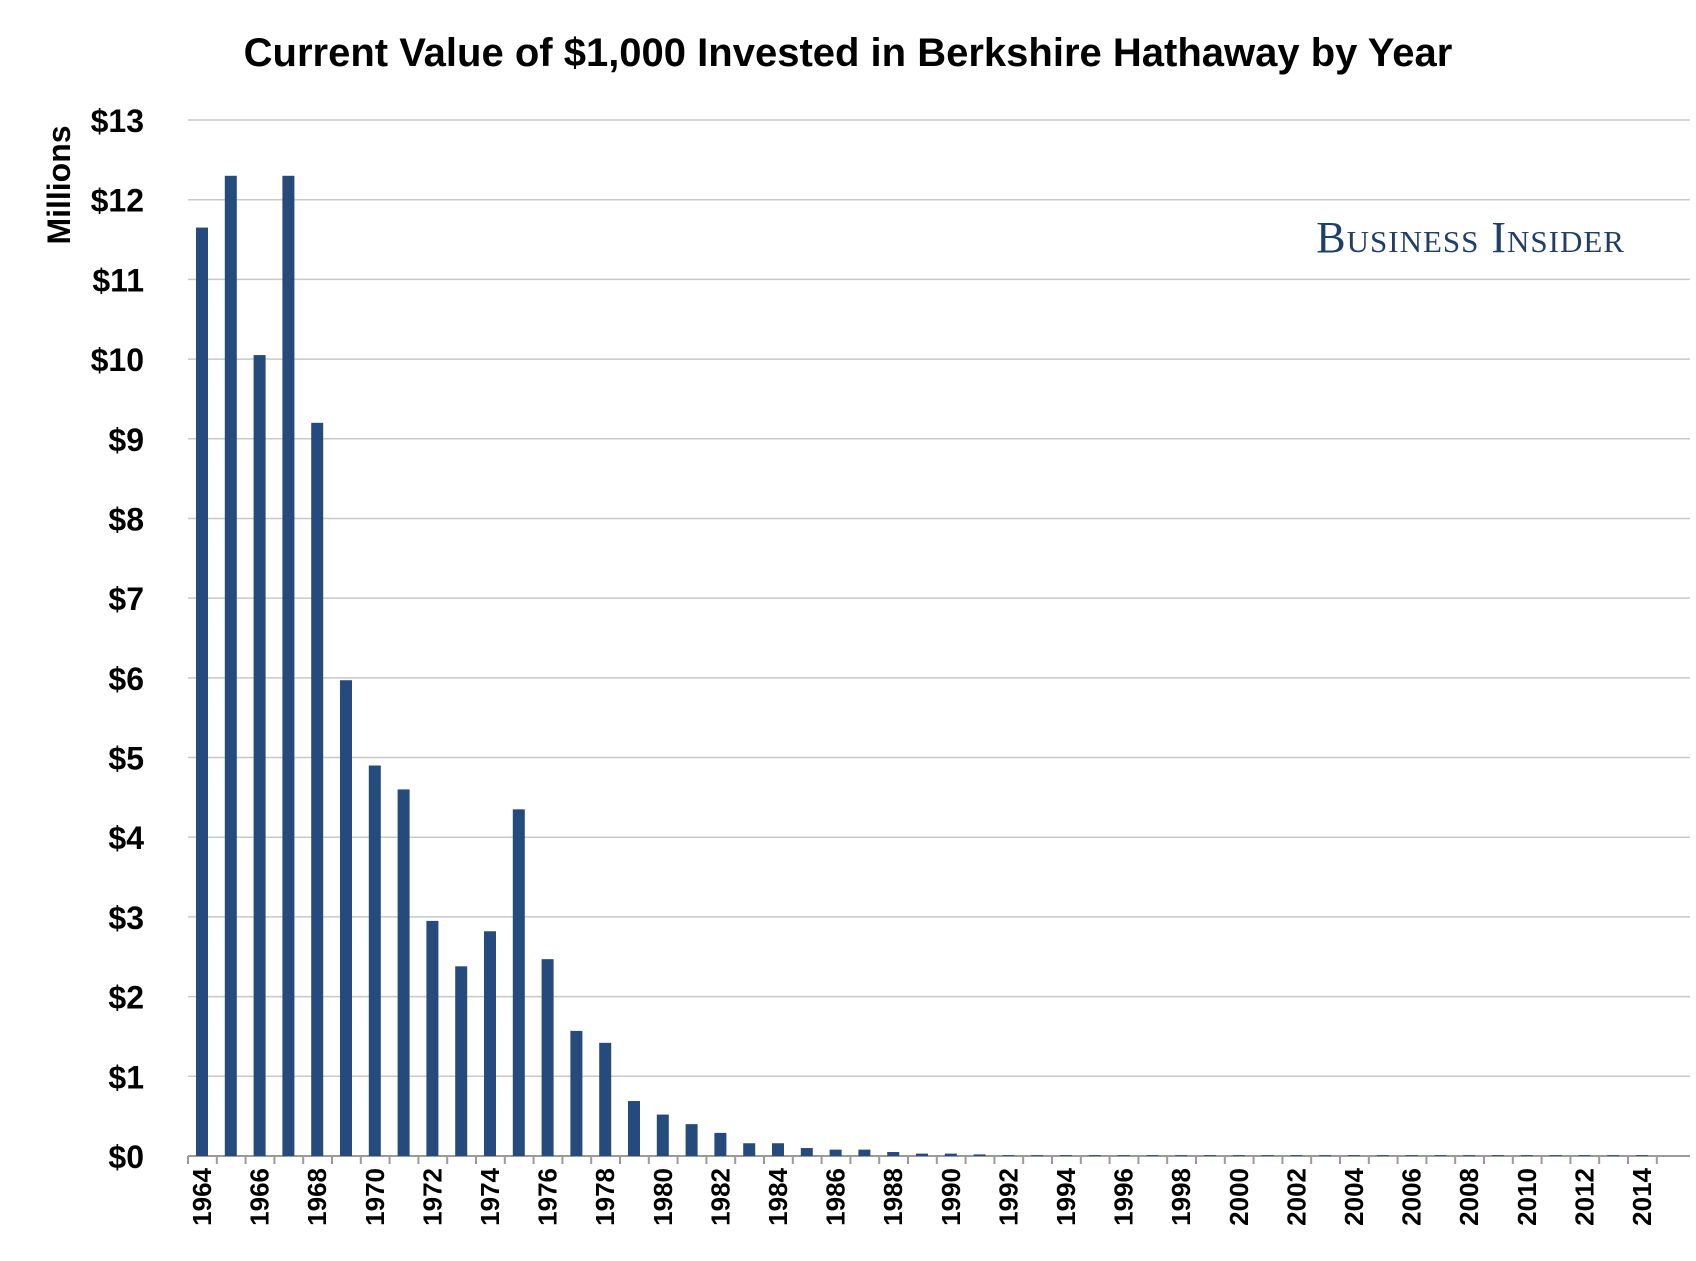 This screenshot has height=1261, width=1696. Describe the element at coordinates (126, 440) in the screenshot. I see `y-tick-label: $9` at that location.